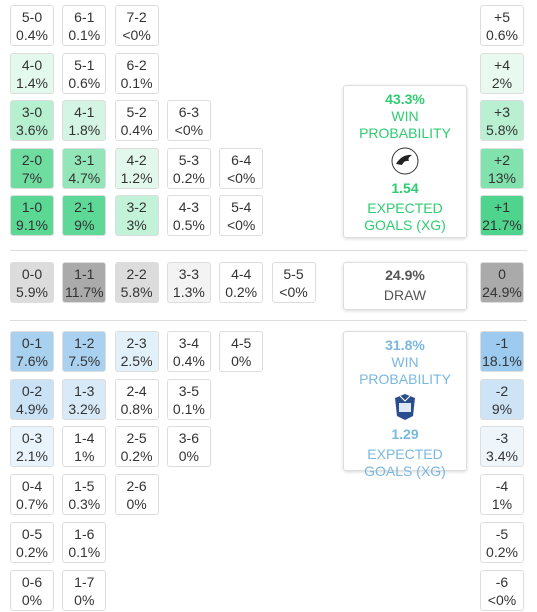  Describe the element at coordinates (84, 207) in the screenshot. I see `score: 2-1` at that location.